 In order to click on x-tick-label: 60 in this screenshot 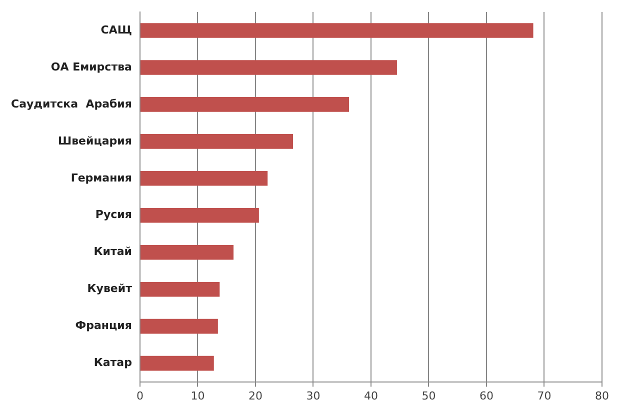, I will do `click(486, 395)`.